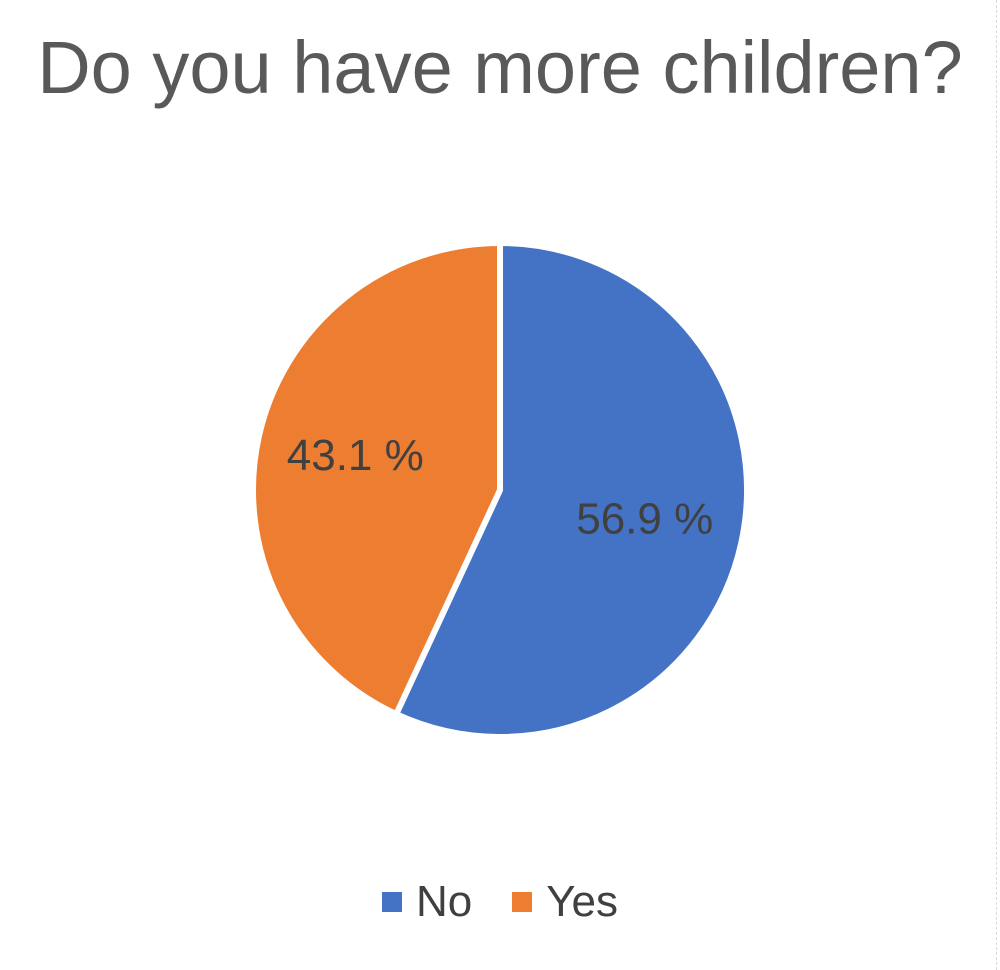 The image size is (1000, 970). I want to click on chart-title: Do you have more children?, so click(500, 67).